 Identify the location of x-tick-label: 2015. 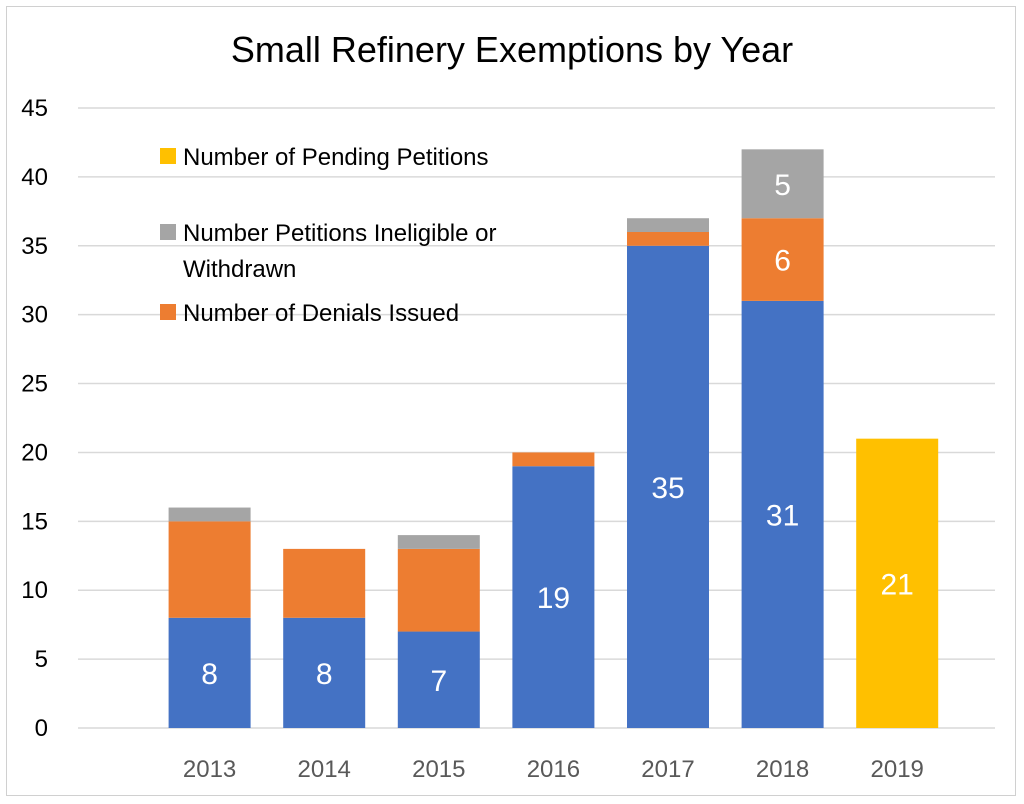
(438, 769).